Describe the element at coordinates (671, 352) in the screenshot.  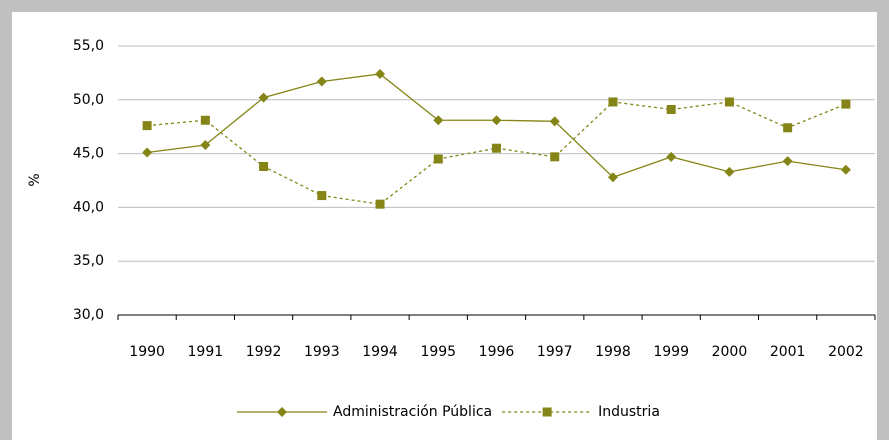
I see `x-tick-label: 1999` at that location.